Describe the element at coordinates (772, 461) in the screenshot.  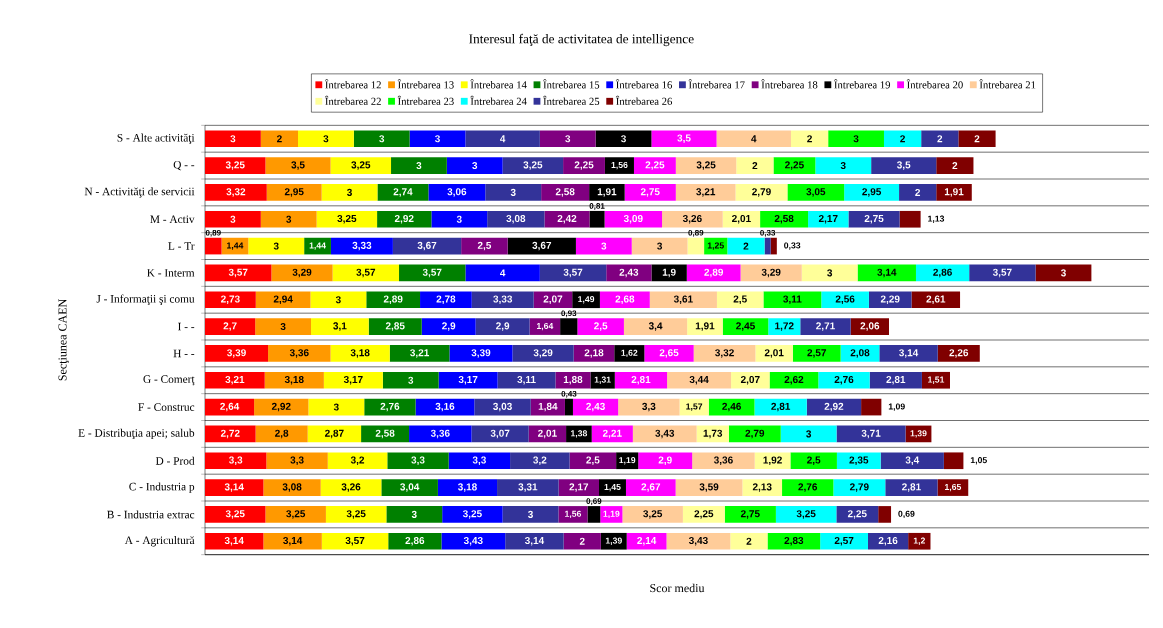
I see `data-label: 1,92` at that location.